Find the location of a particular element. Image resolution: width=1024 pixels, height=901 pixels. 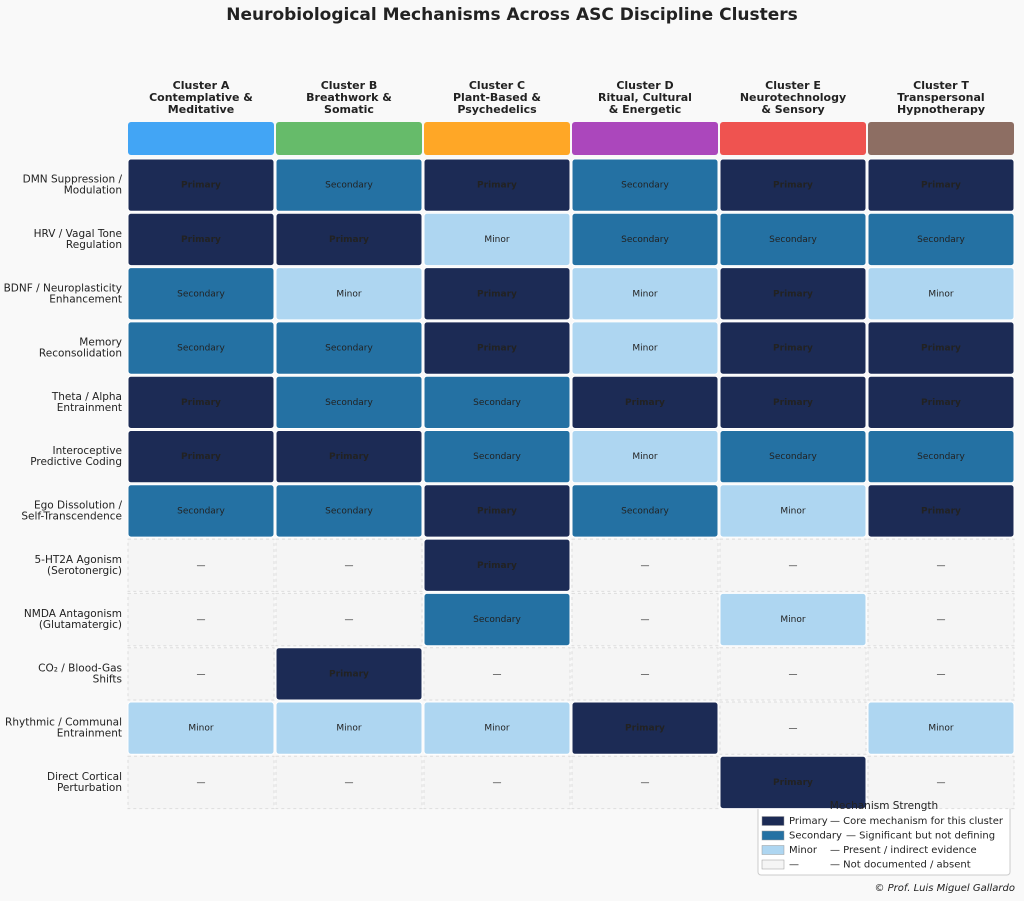

column-header: Breathwork & is located at coordinates (349, 97).